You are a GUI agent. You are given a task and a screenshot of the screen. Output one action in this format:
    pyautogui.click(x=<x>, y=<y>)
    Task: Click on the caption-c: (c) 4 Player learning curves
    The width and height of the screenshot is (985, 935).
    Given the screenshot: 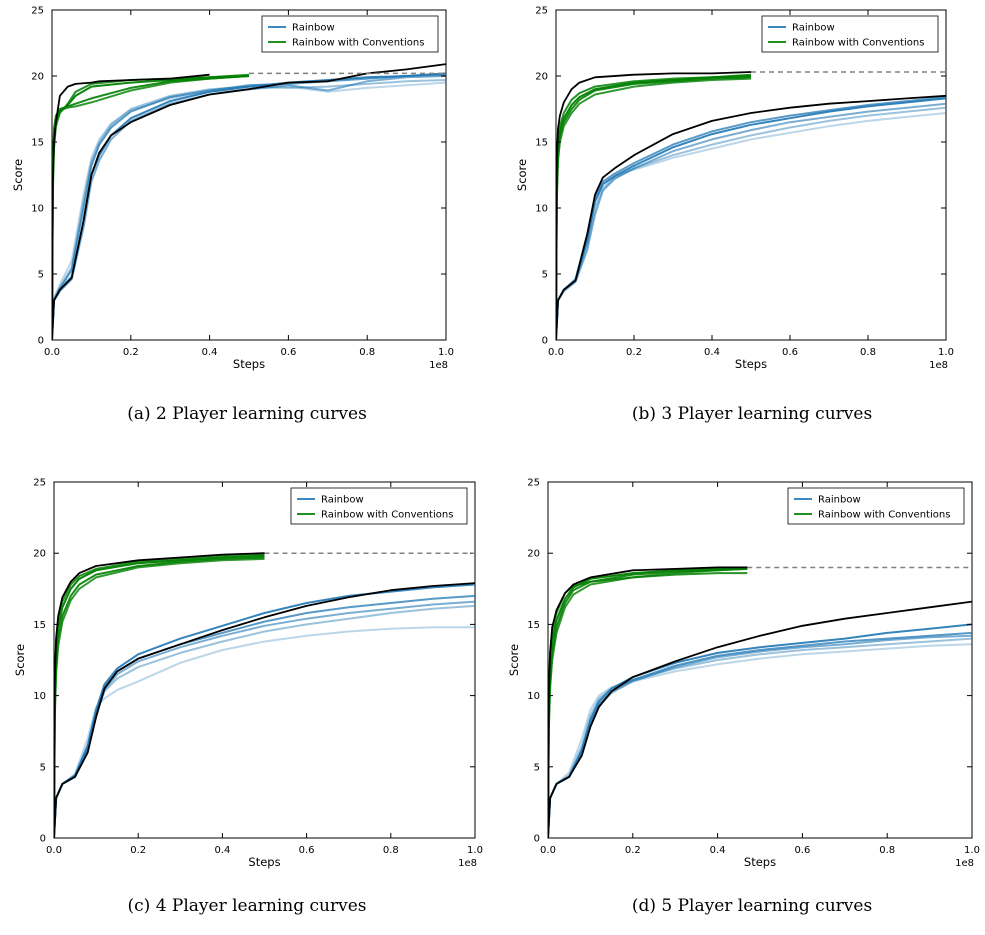 What is the action you would take?
    pyautogui.click(x=247, y=906)
    